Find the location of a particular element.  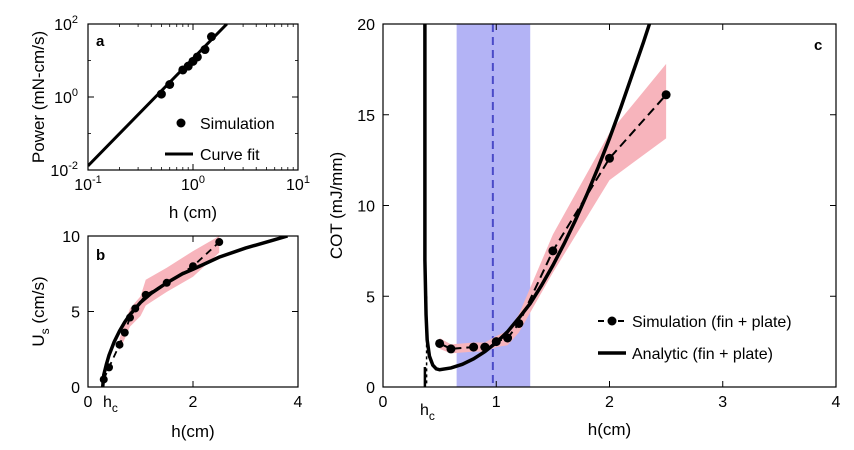

panel-a-plot is located at coordinates (158, 95).